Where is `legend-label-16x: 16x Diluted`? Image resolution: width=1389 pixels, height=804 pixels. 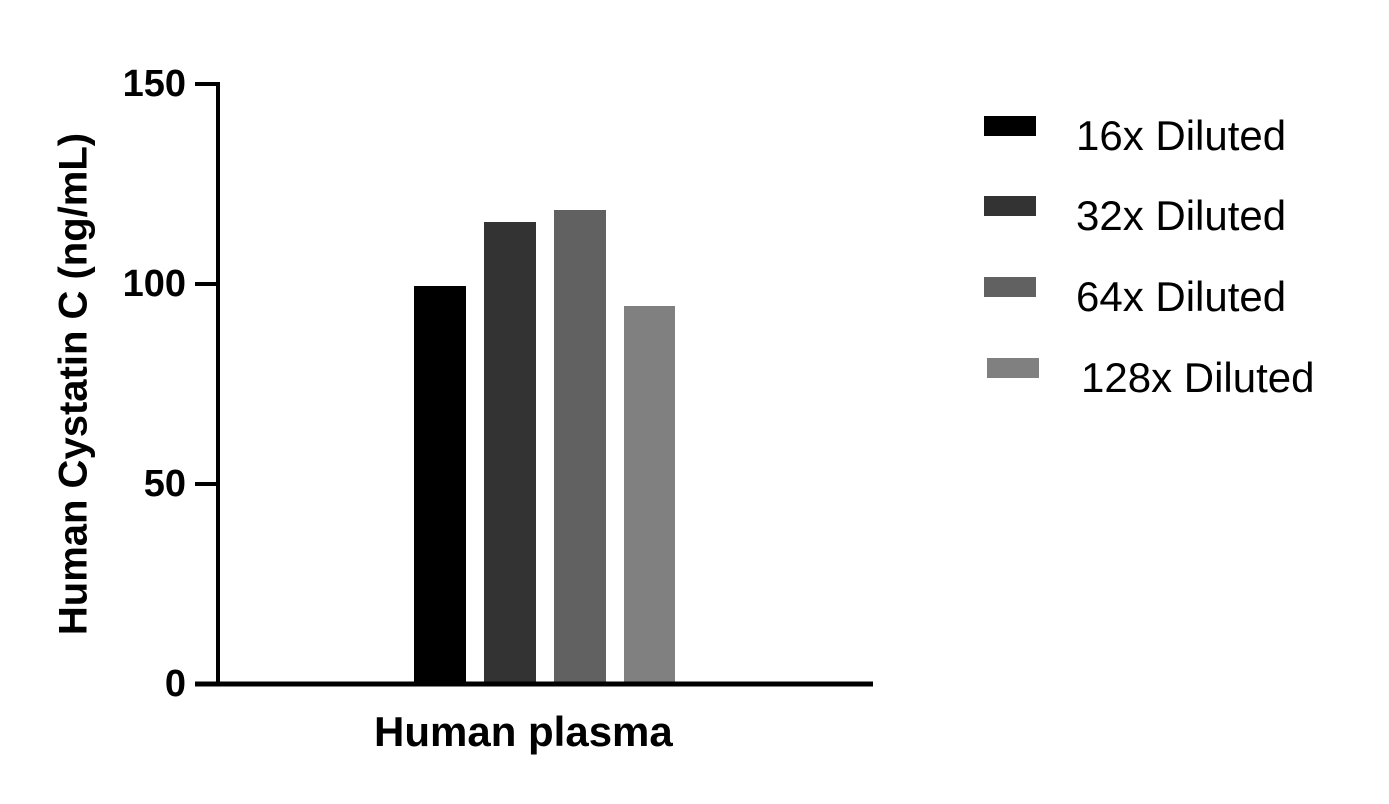 legend-label-16x: 16x Diluted is located at coordinates (1181, 135).